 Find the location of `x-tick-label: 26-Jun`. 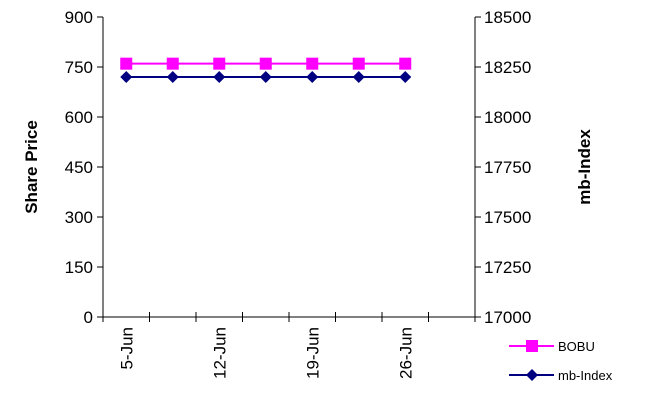

x-tick-label: 26-Jun is located at coordinates (405, 353).